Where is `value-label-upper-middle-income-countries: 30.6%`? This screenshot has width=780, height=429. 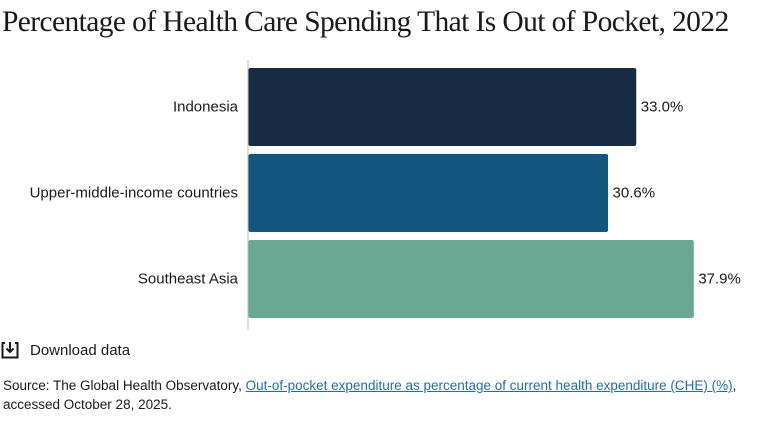
value-label-upper-middle-income-countries: 30.6% is located at coordinates (634, 193).